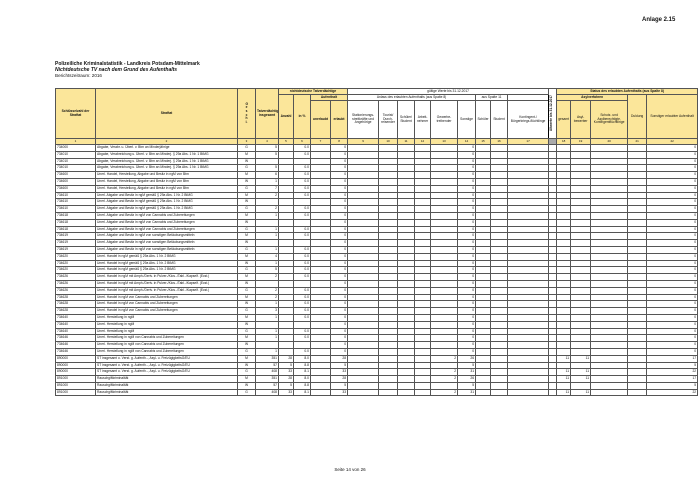 The height and width of the screenshot is (495, 700). What do you see at coordinates (75, 168) in the screenshot?
I see `offense-key: 734010` at bounding box center [75, 168].